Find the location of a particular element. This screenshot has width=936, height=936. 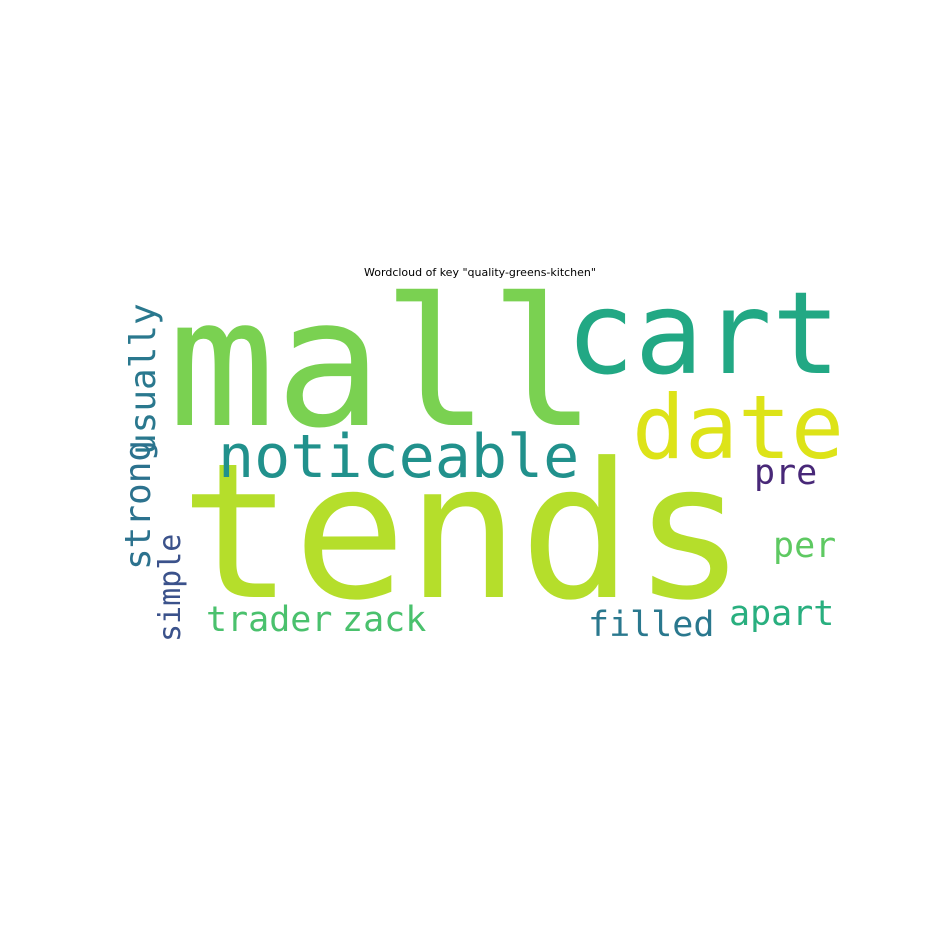

word-apart: apart is located at coordinates (781, 614).